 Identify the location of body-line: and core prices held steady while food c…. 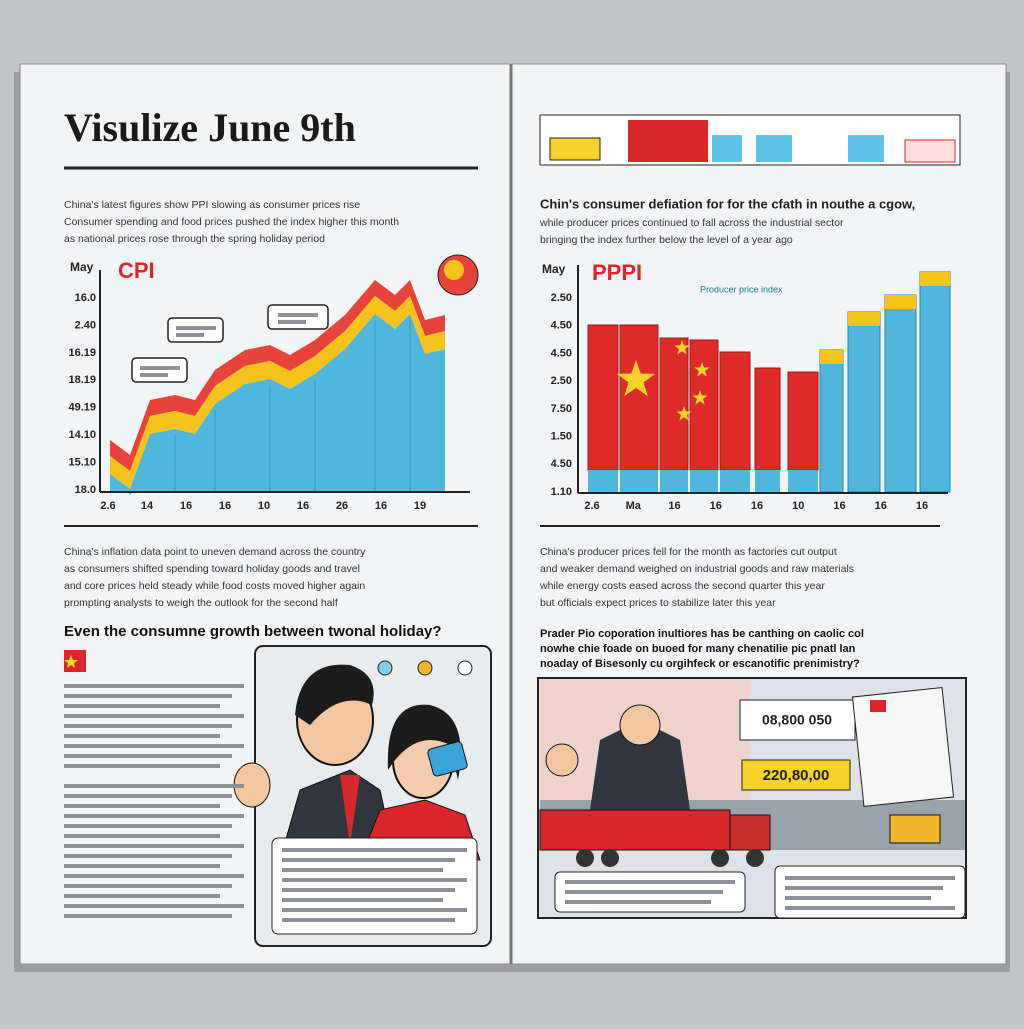
(214, 586).